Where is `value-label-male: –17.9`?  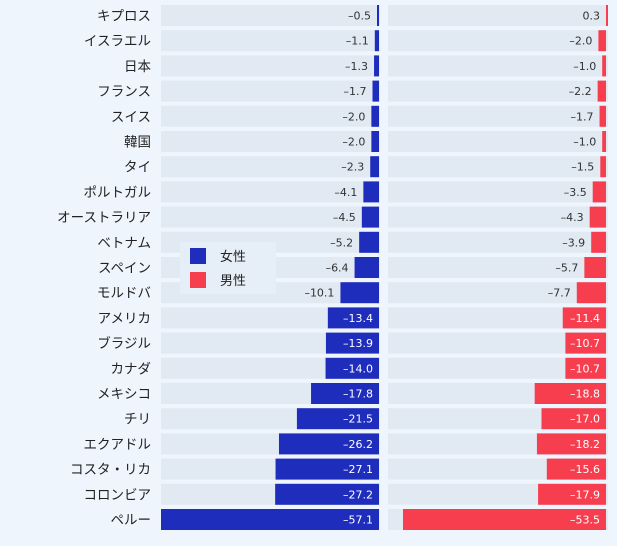 value-label-male: –17.9 is located at coordinates (585, 494).